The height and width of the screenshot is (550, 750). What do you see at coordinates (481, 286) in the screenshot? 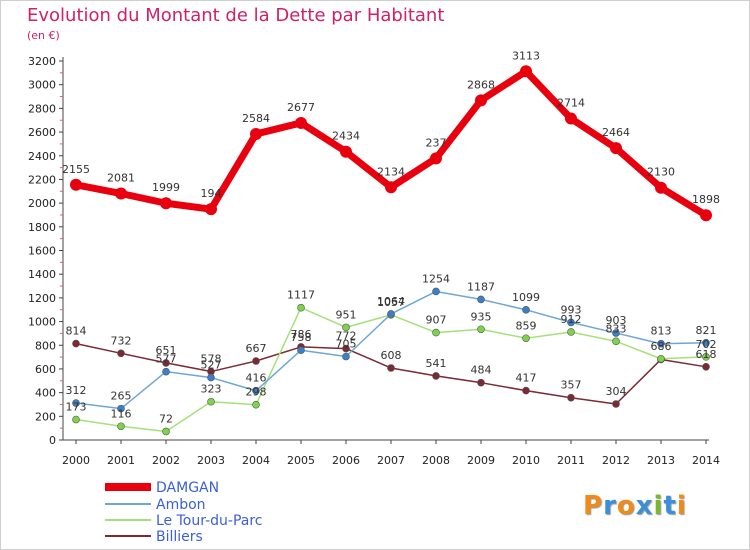
I see `data-label: 1187` at bounding box center [481, 286].